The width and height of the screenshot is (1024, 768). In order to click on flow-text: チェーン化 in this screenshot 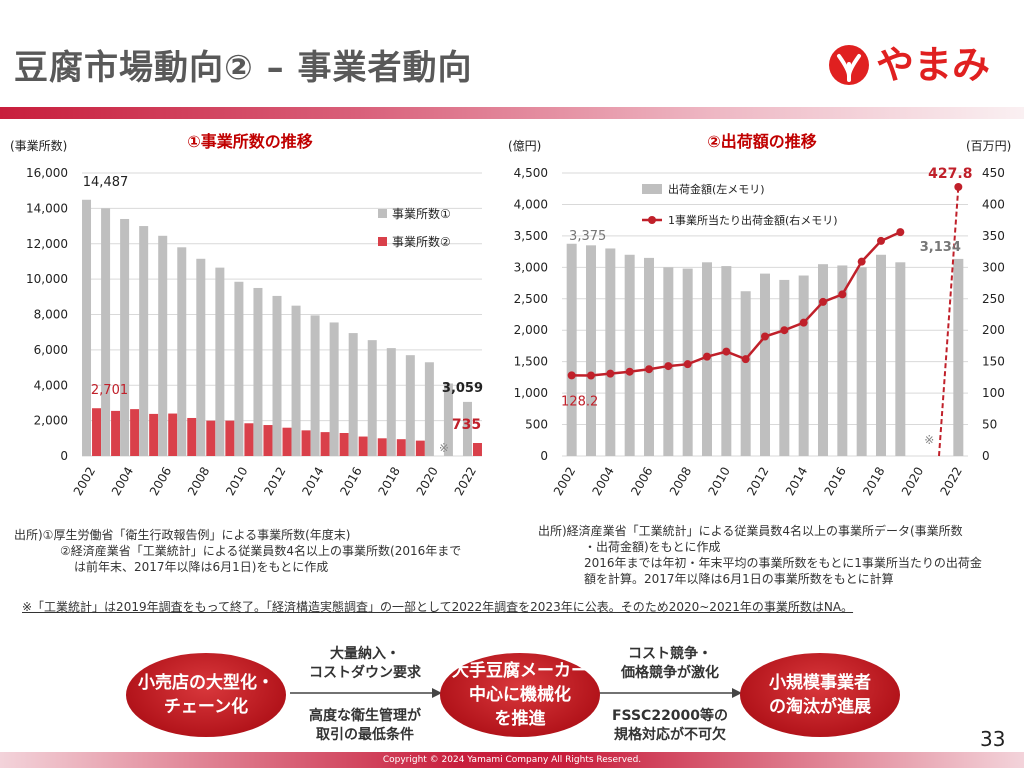, I will do `click(206, 707)`.